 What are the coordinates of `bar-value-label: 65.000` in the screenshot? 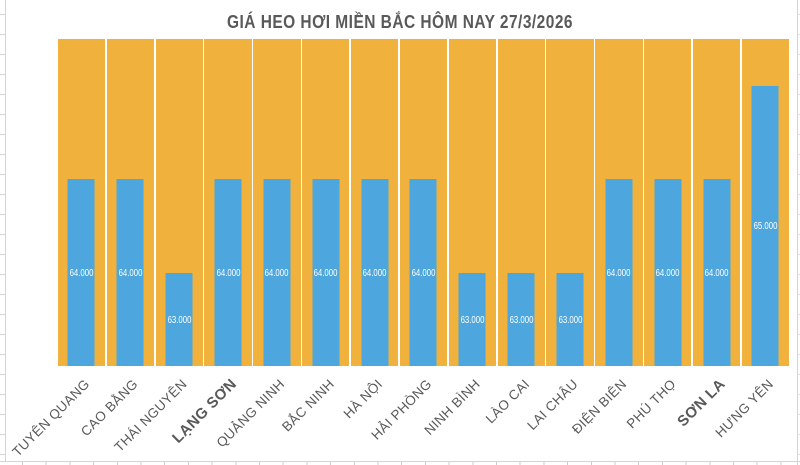 It's located at (765, 227).